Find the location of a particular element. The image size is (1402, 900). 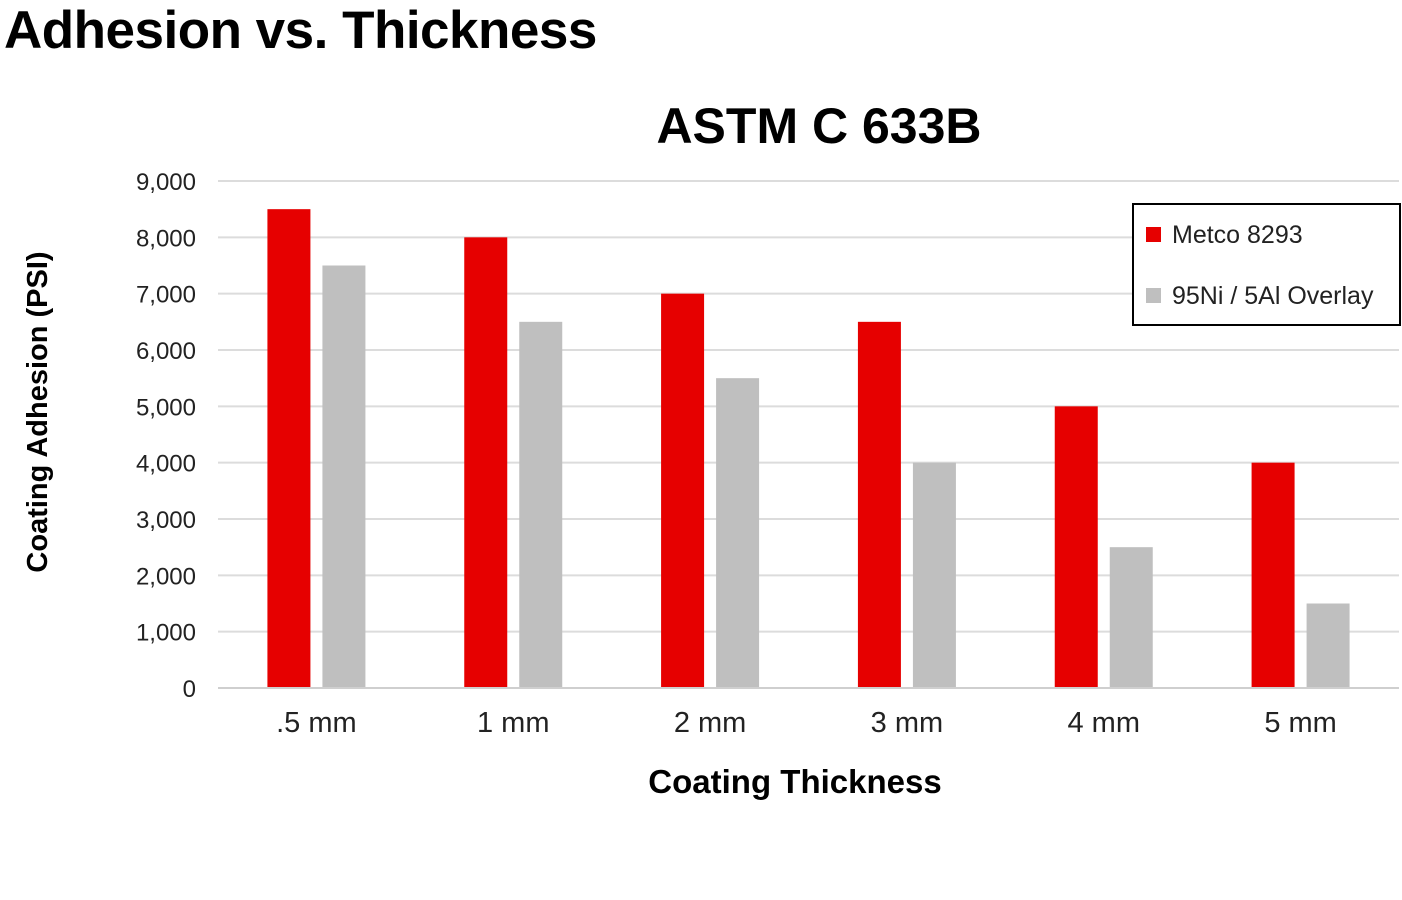

x-axis-categories: .5 mm 1 mm 2 mm 3 mm 4 mm 5 mm is located at coordinates (806, 723).